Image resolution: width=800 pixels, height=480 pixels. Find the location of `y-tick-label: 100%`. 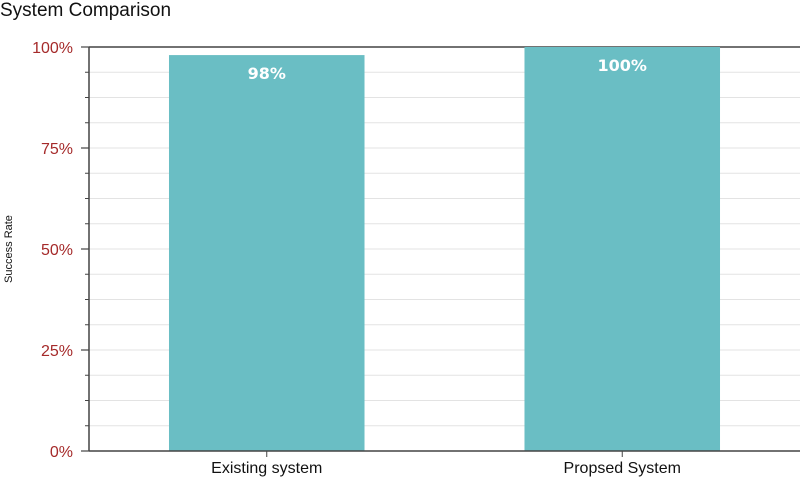

y-tick-label: 100% is located at coordinates (52, 48).